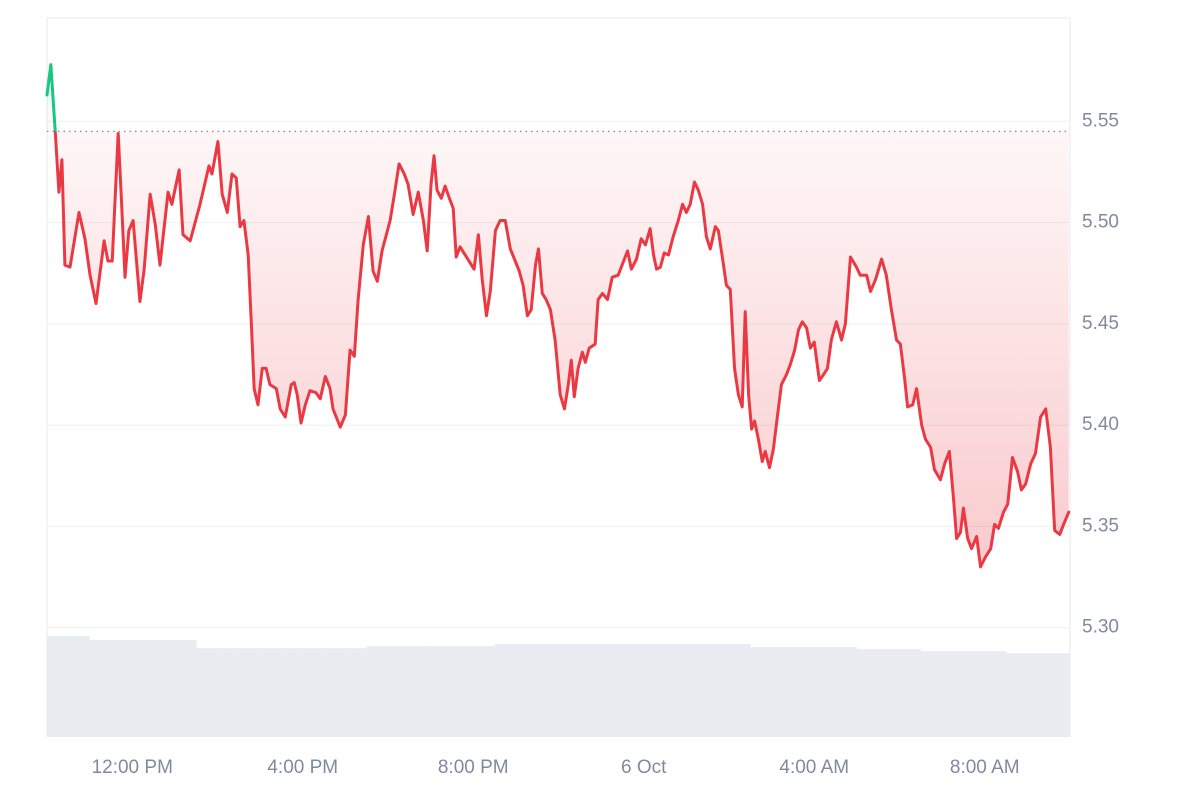  I want to click on x-tick-label: 4:00 PM, so click(302, 767).